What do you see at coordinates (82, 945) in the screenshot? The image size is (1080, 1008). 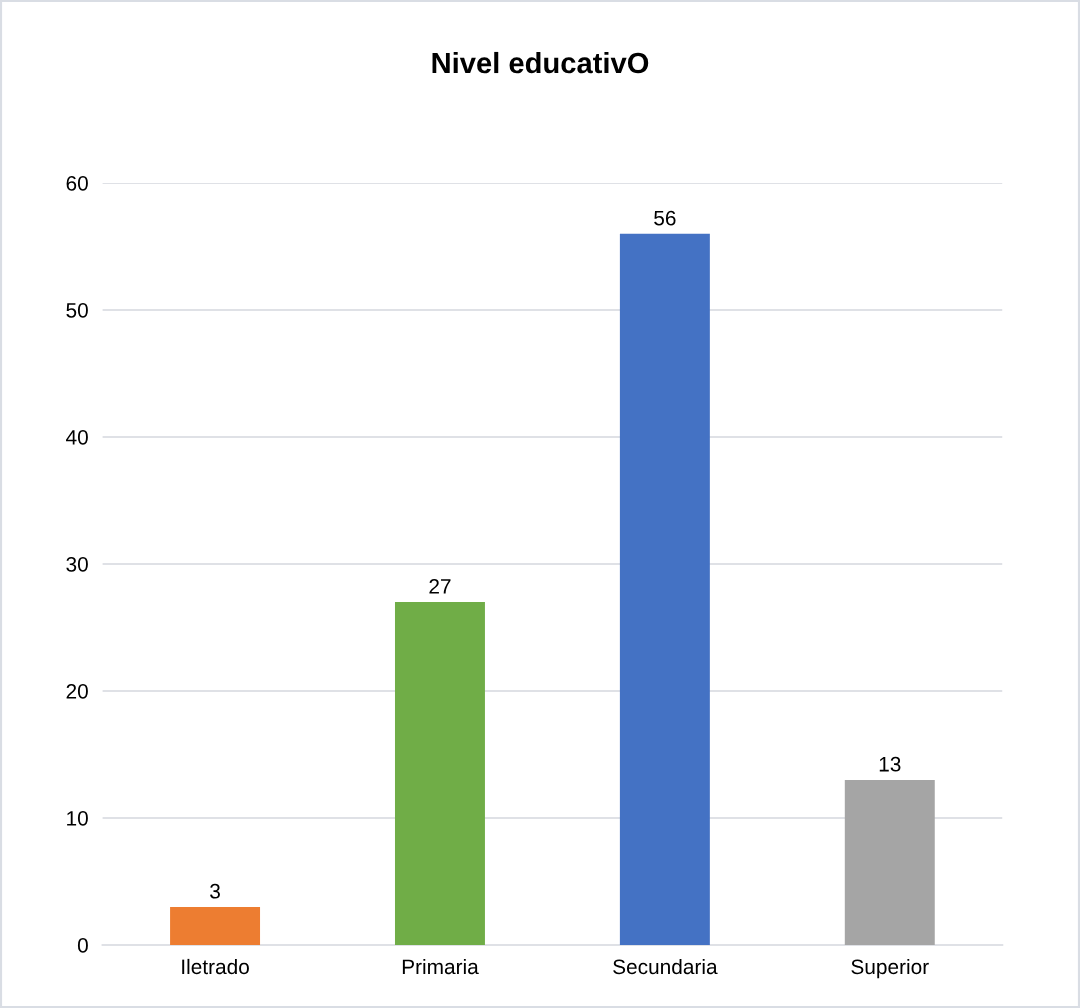 I see `y-tick-label: 0` at bounding box center [82, 945].